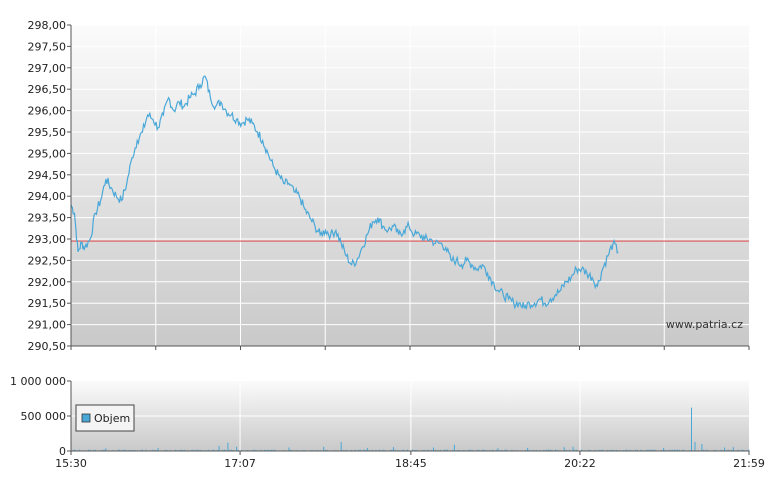 This screenshot has width=780, height=494. What do you see at coordinates (749, 463) in the screenshot?
I see `volume-x-tick-label: 21:59` at bounding box center [749, 463].